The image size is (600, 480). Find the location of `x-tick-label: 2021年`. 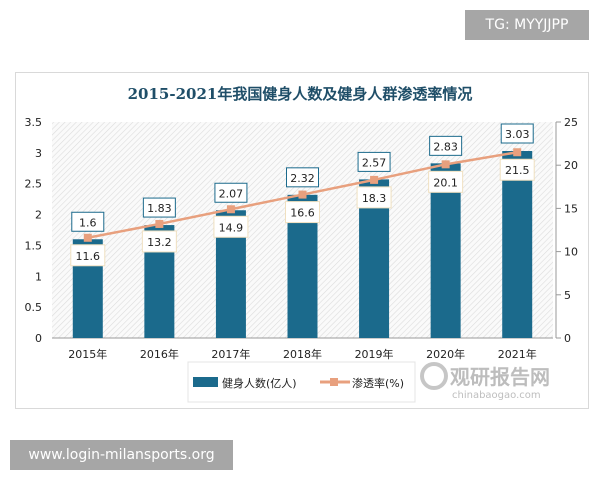

x-tick-label: 2021年 is located at coordinates (517, 354).